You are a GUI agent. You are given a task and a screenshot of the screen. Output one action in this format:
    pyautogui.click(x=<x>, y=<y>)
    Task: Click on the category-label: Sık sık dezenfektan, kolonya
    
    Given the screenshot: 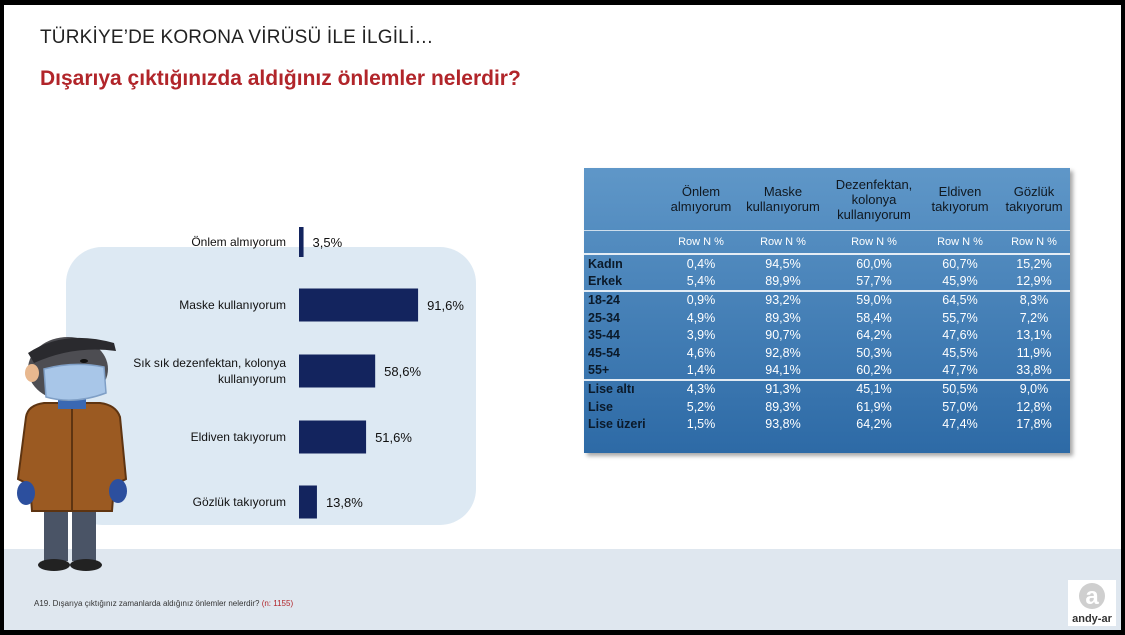 What is the action you would take?
    pyautogui.click(x=209, y=363)
    